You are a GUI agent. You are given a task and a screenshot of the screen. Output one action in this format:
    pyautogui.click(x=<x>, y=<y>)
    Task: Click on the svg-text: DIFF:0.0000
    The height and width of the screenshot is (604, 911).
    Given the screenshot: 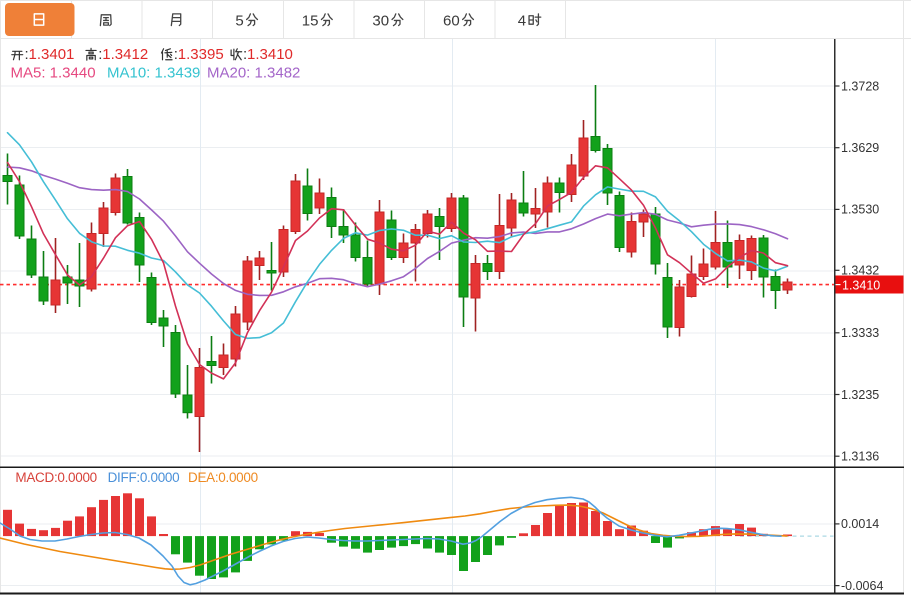 What is the action you would take?
    pyautogui.click(x=144, y=477)
    